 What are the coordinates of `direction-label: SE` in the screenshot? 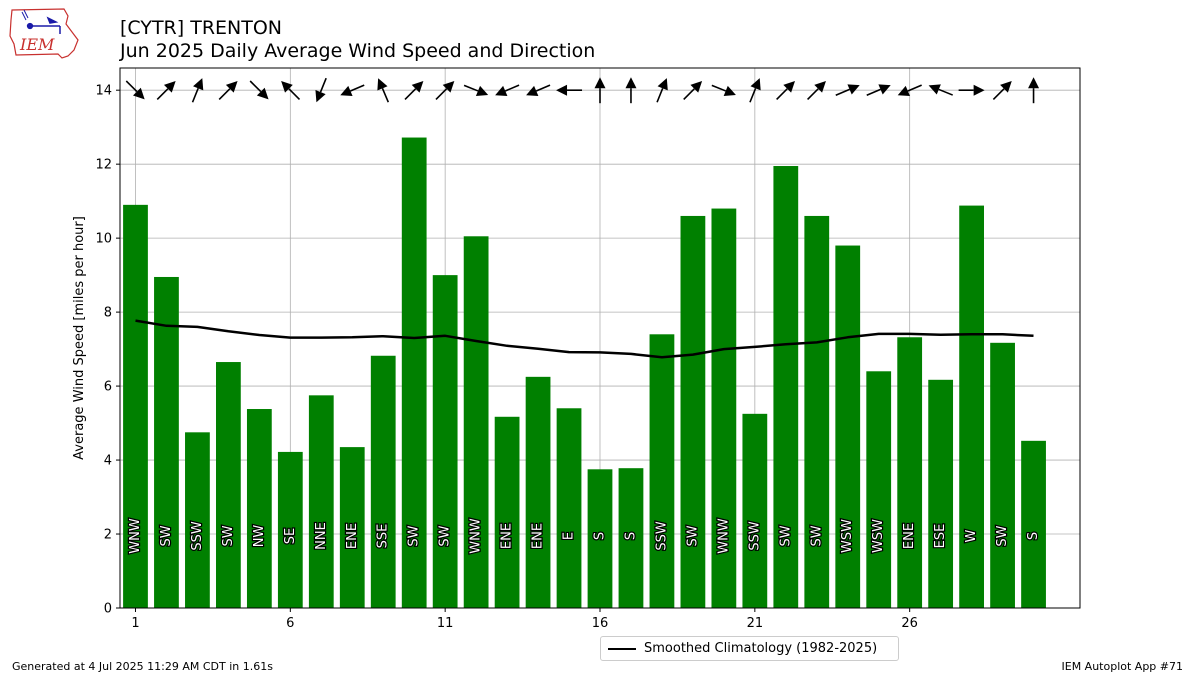 It's located at (290, 536).